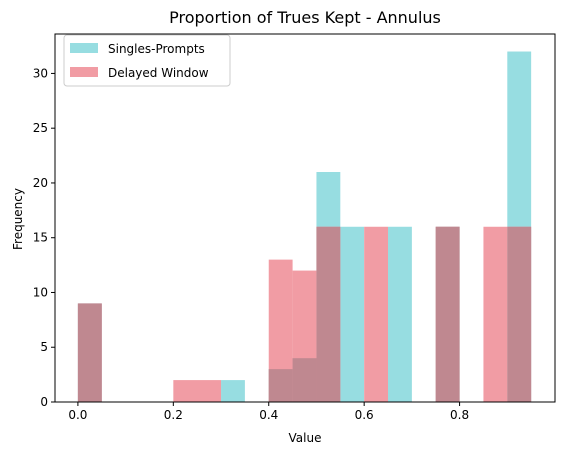 This screenshot has width=562, height=459. I want to click on legend-label-delayed-window: Delayed Window, so click(158, 73).